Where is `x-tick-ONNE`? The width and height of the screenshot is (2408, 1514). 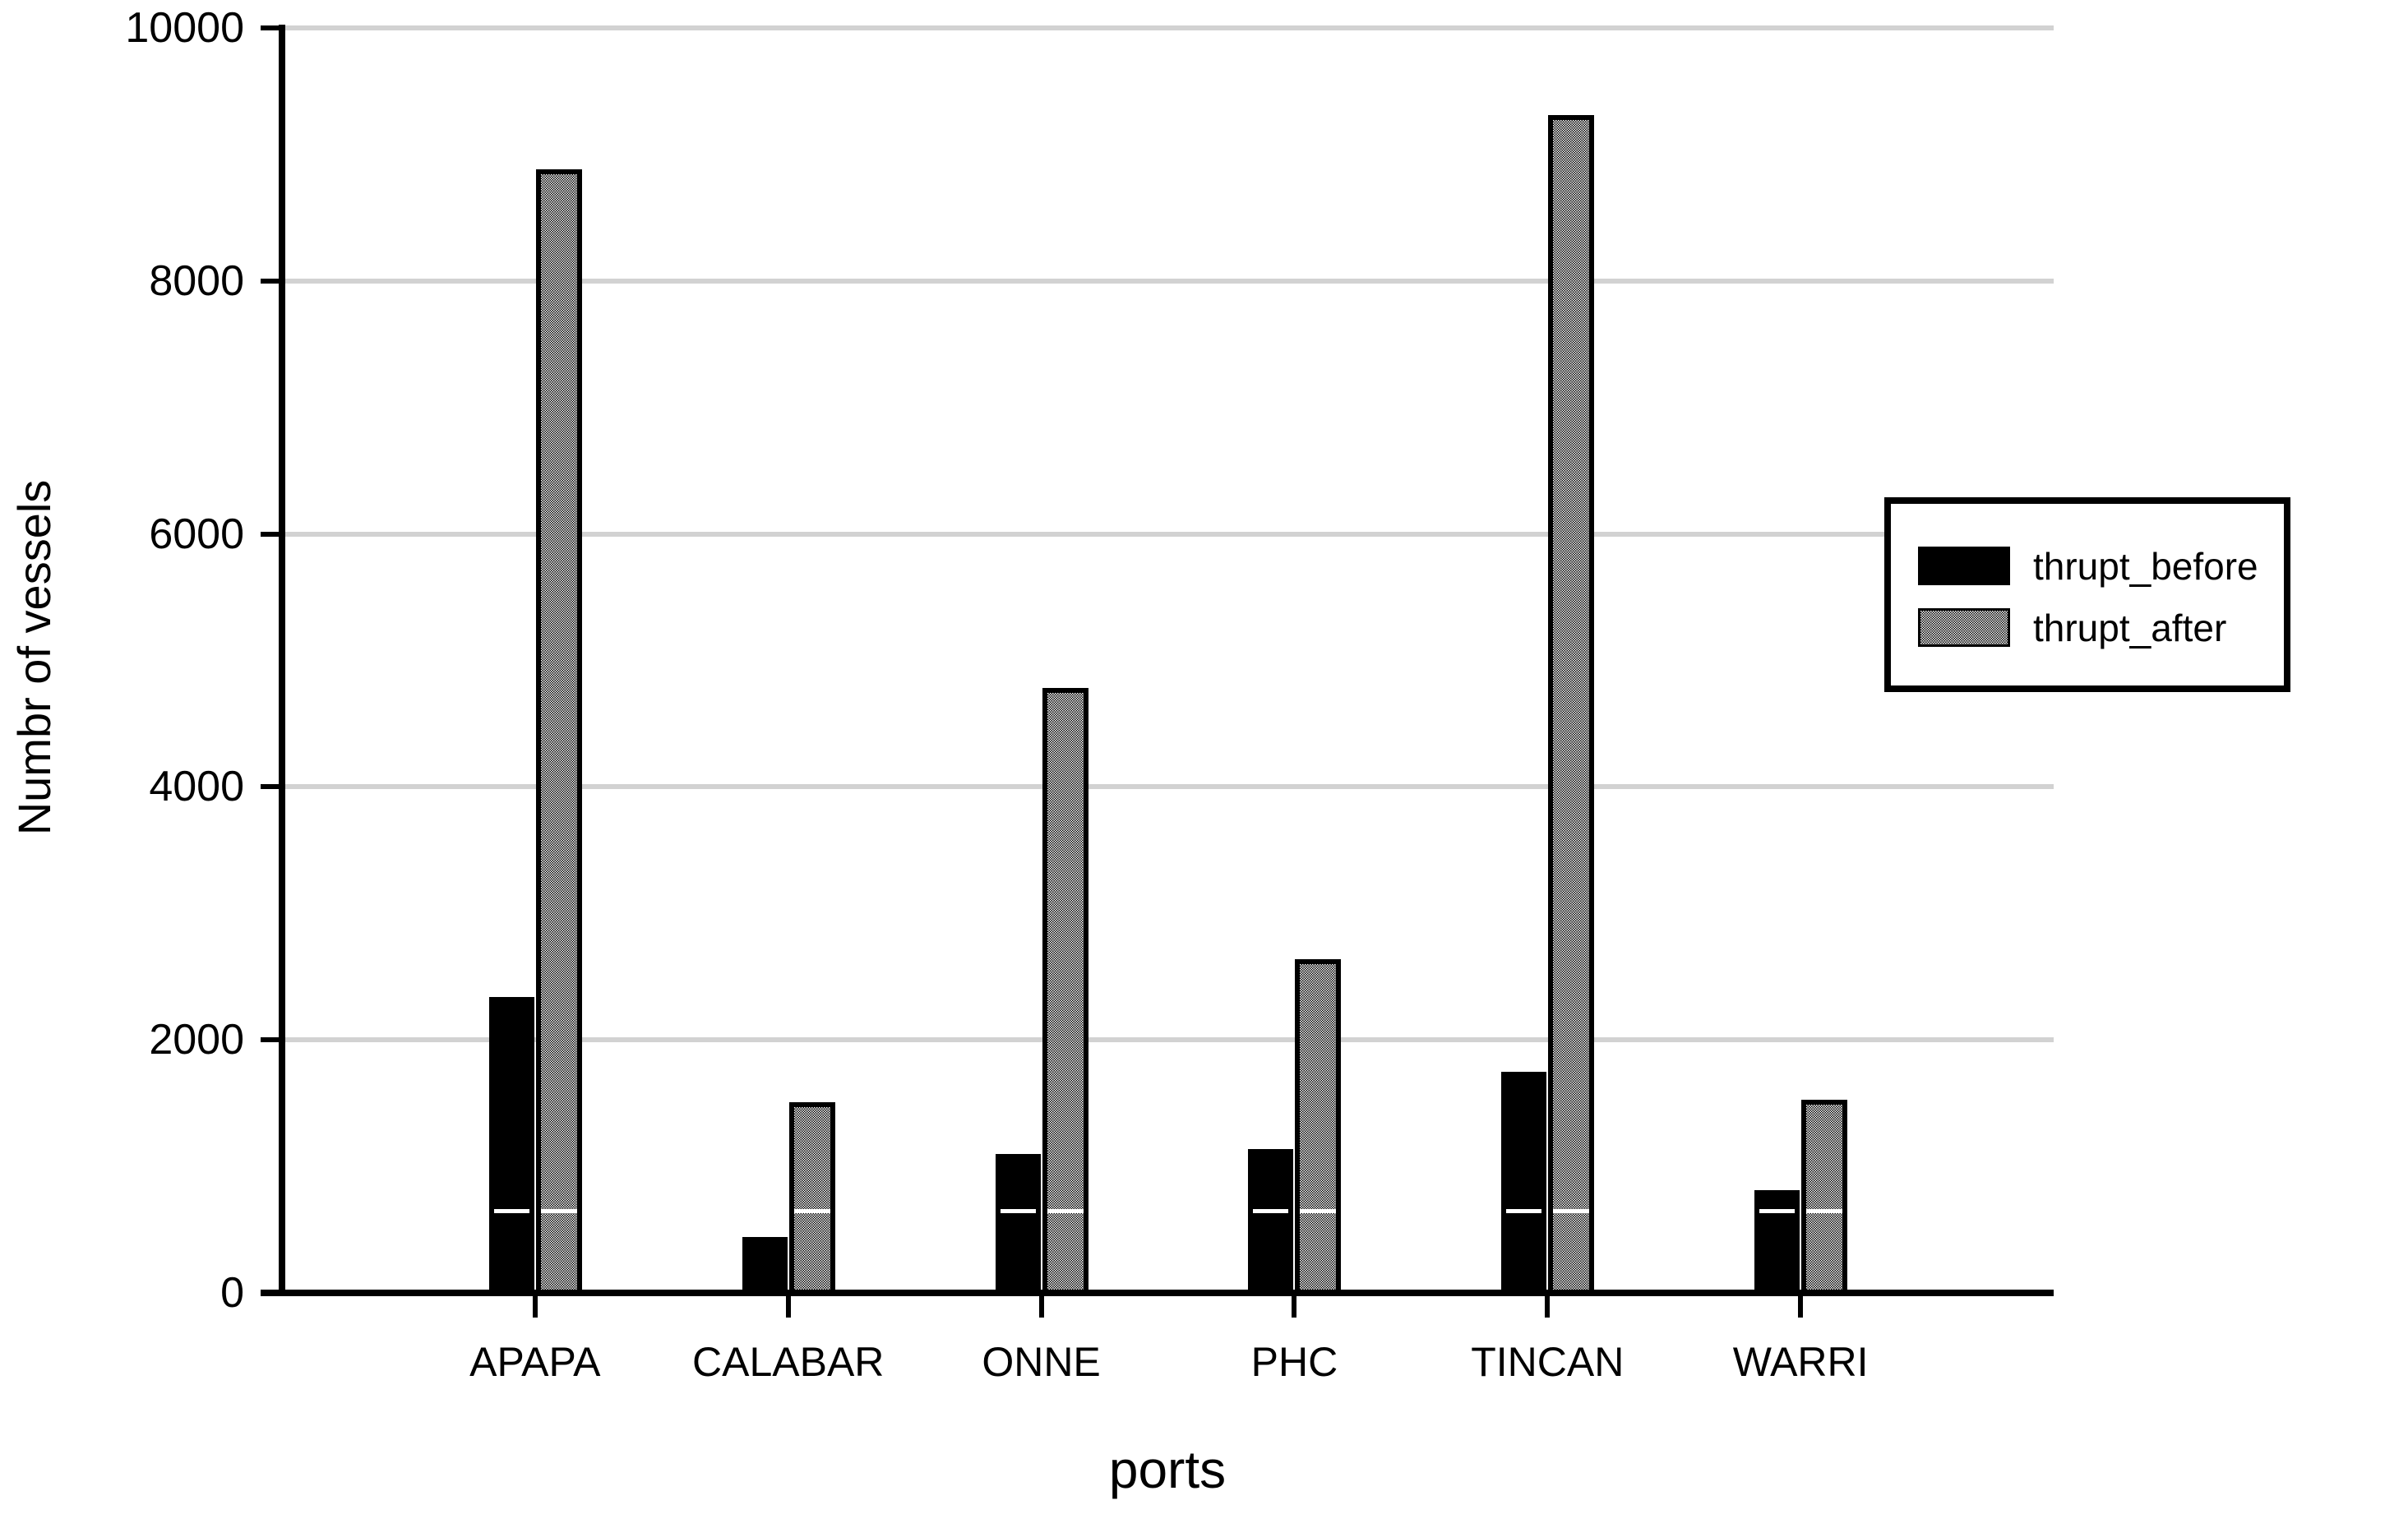
x-tick-ONNE is located at coordinates (1041, 1307).